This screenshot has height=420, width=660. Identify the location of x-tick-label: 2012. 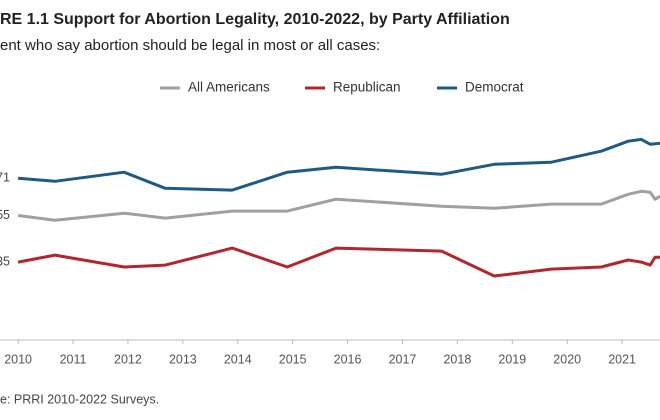
(128, 359).